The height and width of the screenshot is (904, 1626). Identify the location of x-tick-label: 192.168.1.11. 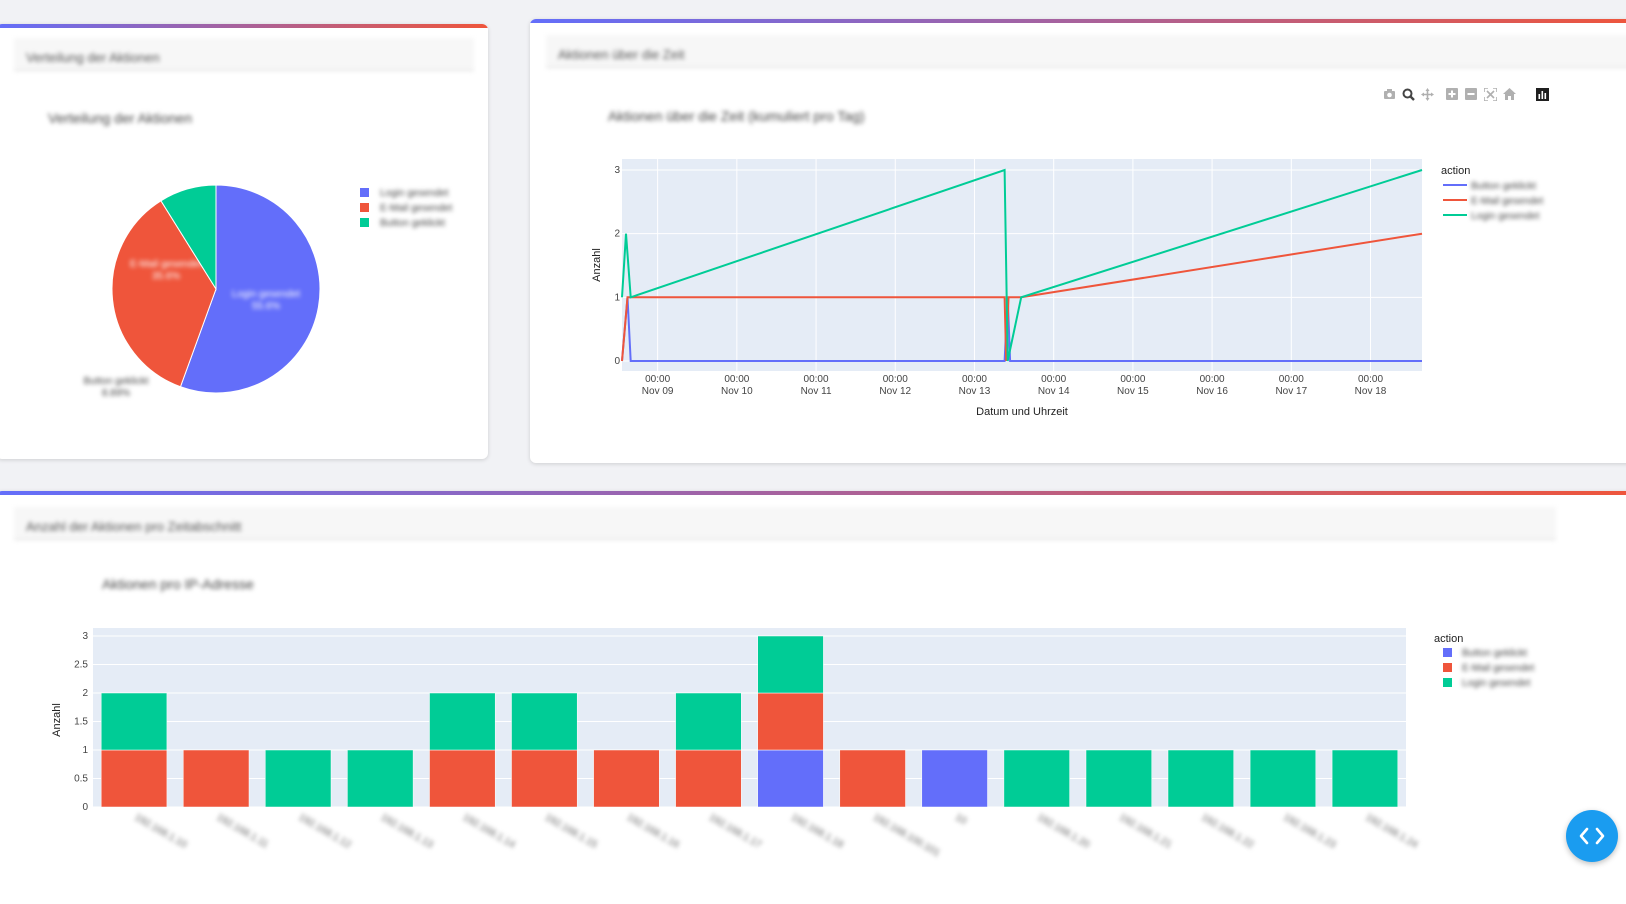
(243, 831).